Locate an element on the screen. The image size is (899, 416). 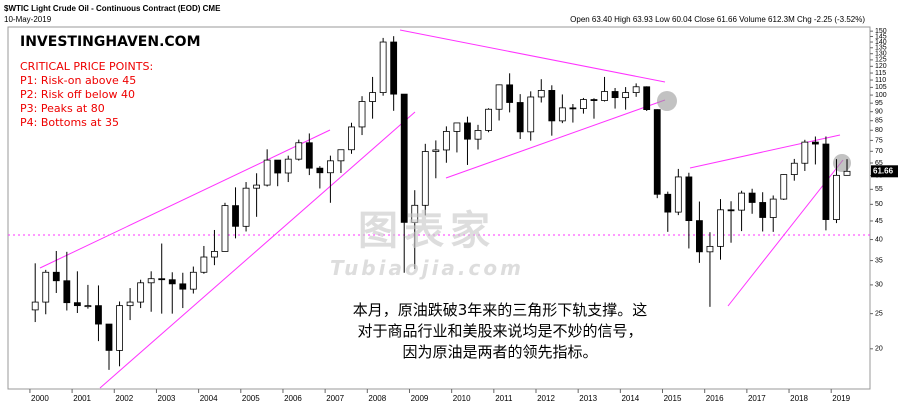
x-tick-label: 2003 is located at coordinates (167, 398).